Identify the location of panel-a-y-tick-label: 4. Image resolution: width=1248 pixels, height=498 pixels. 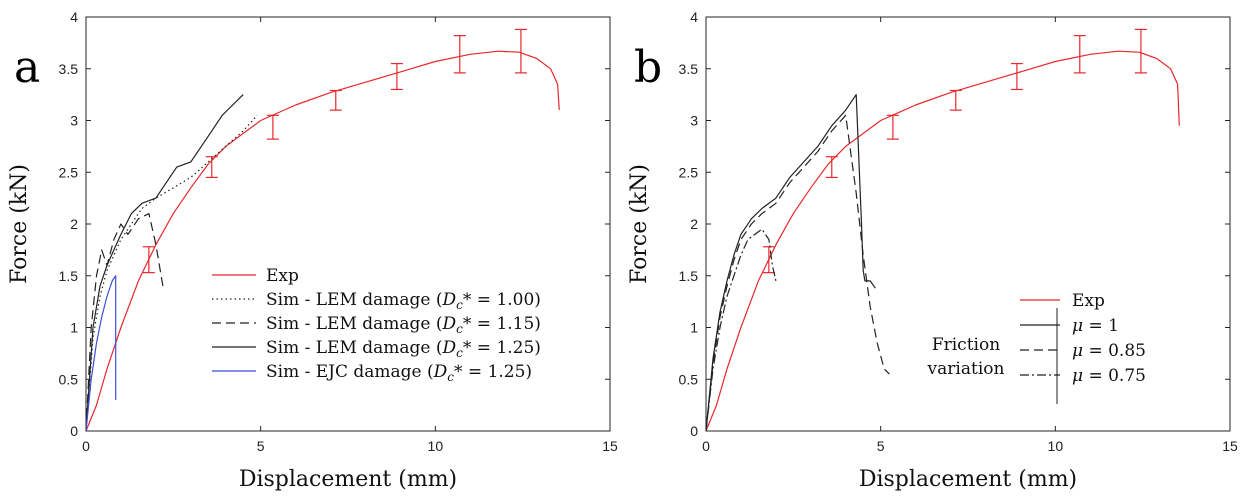
(74, 17).